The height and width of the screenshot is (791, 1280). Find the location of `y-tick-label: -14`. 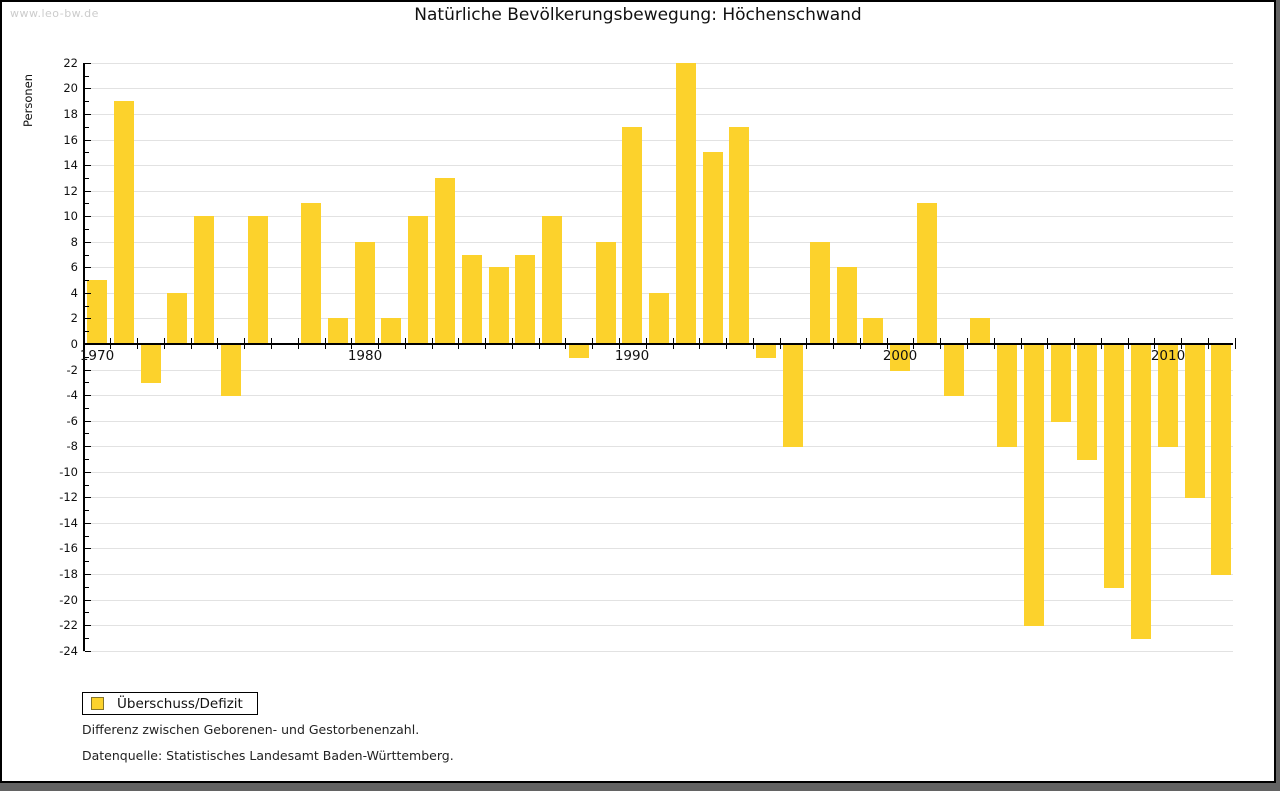

y-tick-label: -14 is located at coordinates (68, 523).